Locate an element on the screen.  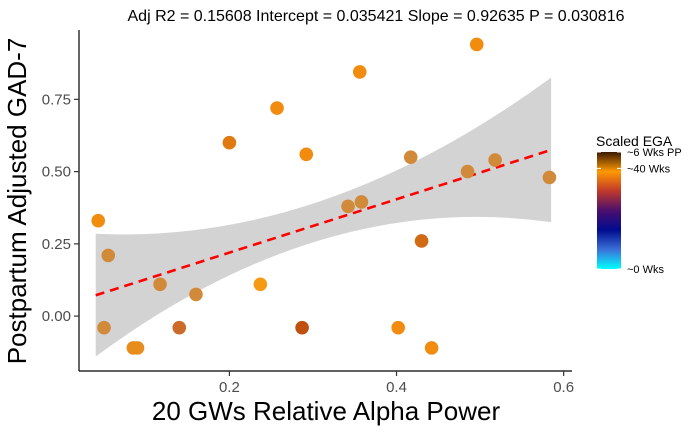
legend-labels: ~6 Wks PP ~40 Wks ~0 Wks is located at coordinates (639, 211).